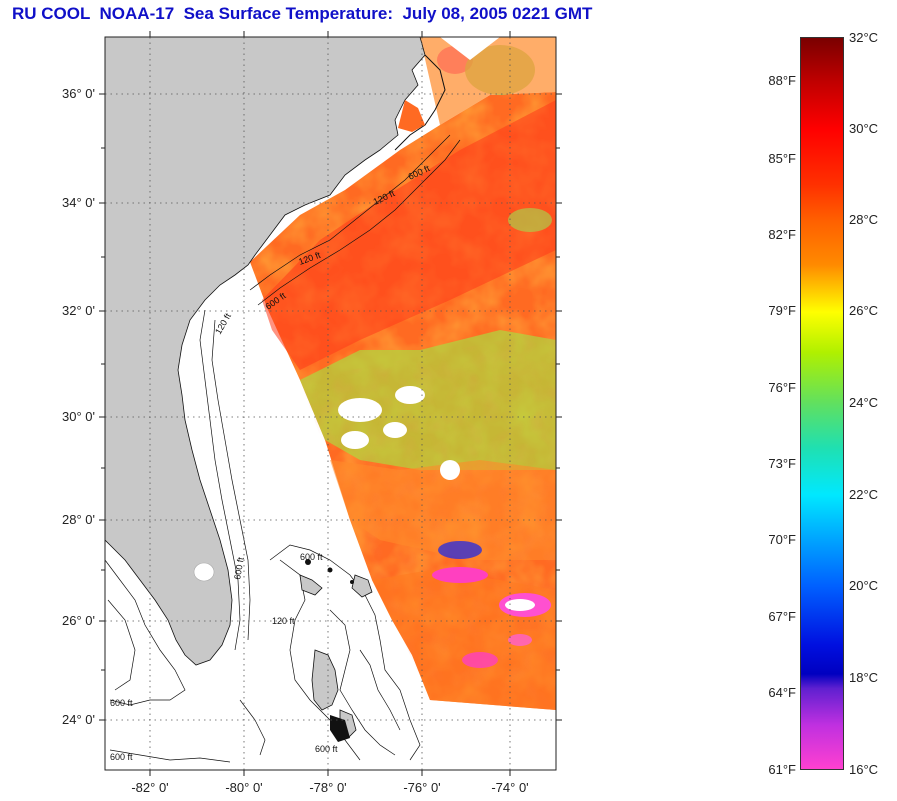  Describe the element at coordinates (782, 310) in the screenshot. I see `colorbar-f-label: 79°F` at that location.